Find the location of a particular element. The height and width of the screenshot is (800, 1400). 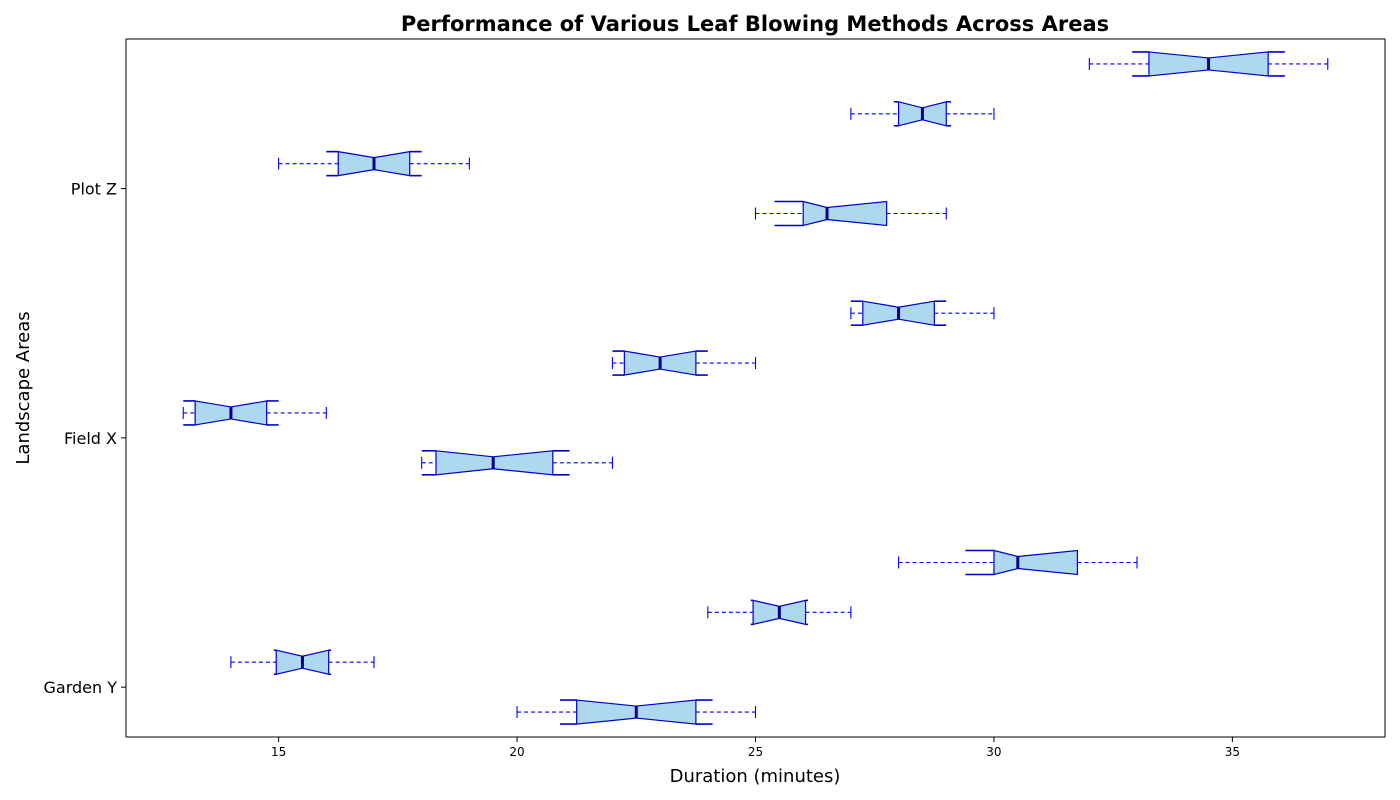

x-axis: 15 20 25 30 35 is located at coordinates (755, 748).